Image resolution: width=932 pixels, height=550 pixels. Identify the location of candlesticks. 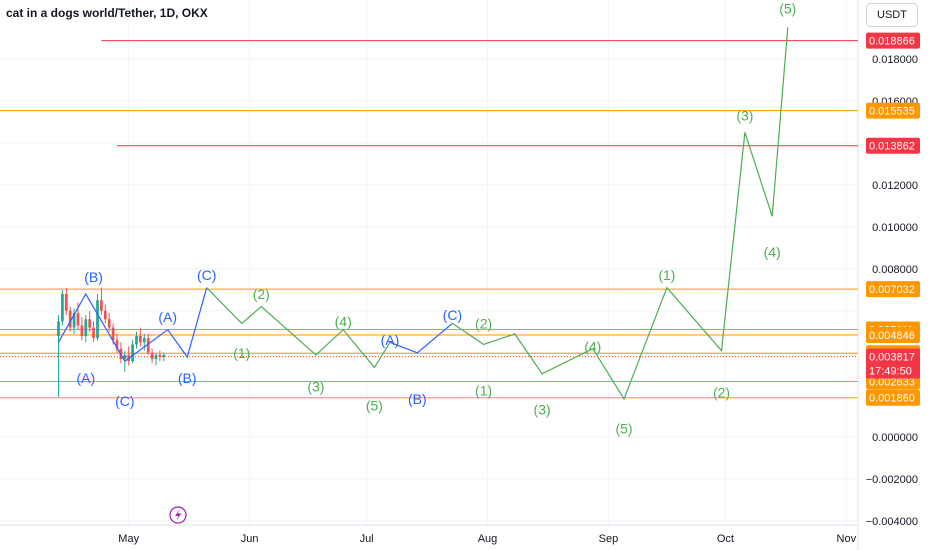
(111, 342).